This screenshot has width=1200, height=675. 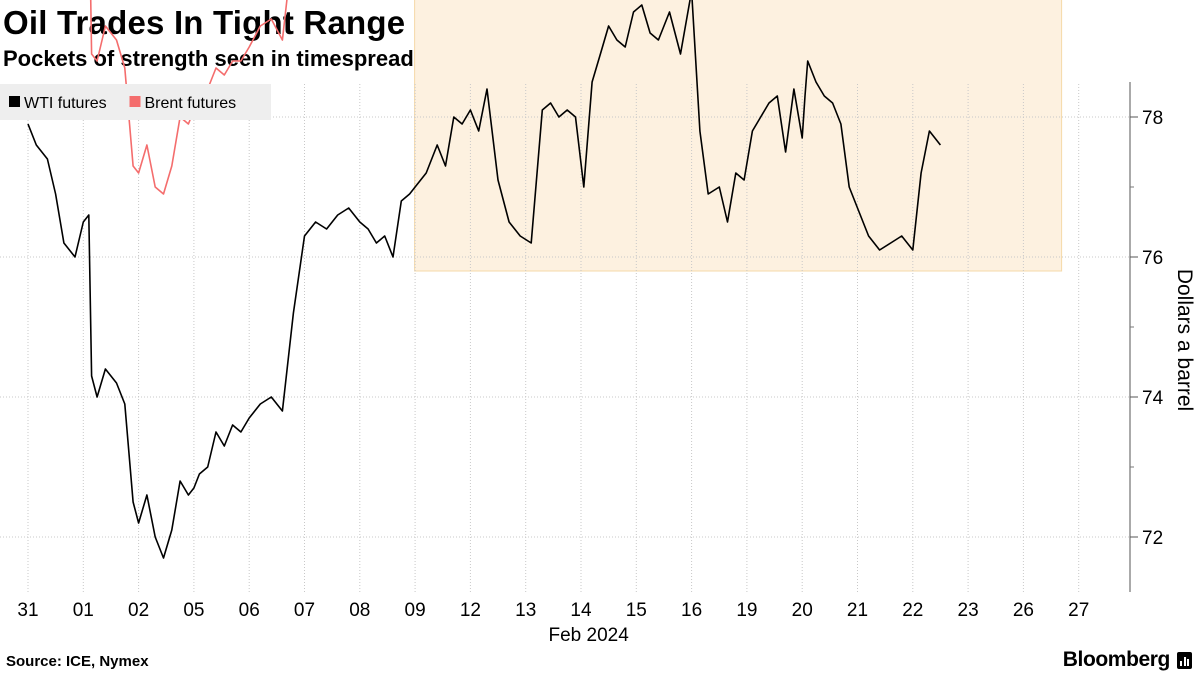 What do you see at coordinates (27, 610) in the screenshot?
I see `x-tick-label: 31` at bounding box center [27, 610].